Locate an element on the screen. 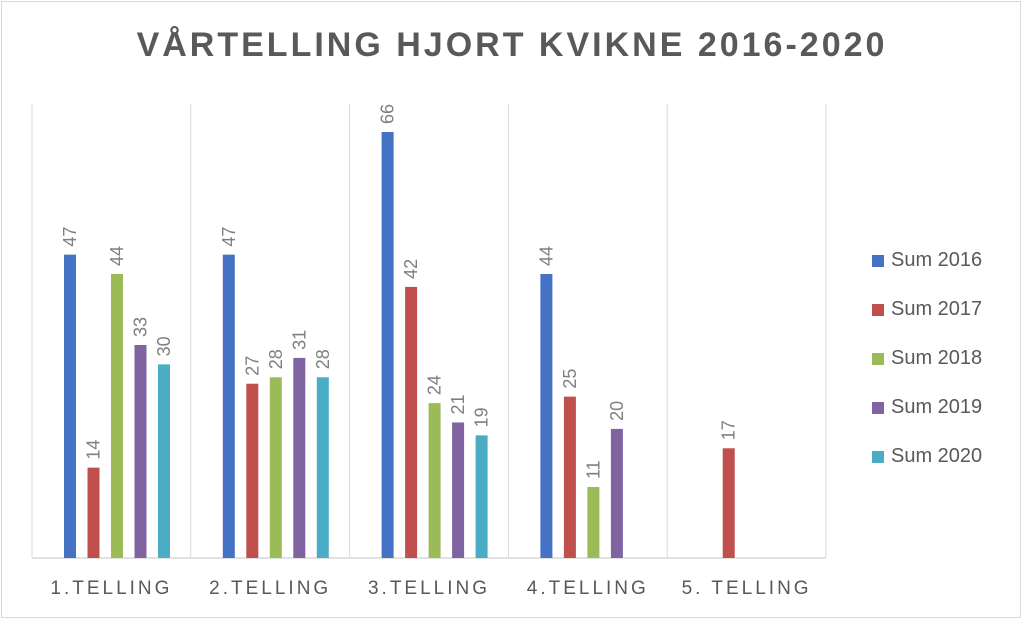 The width and height of the screenshot is (1024, 621). legend-item: Sum 2017 is located at coordinates (927, 309).